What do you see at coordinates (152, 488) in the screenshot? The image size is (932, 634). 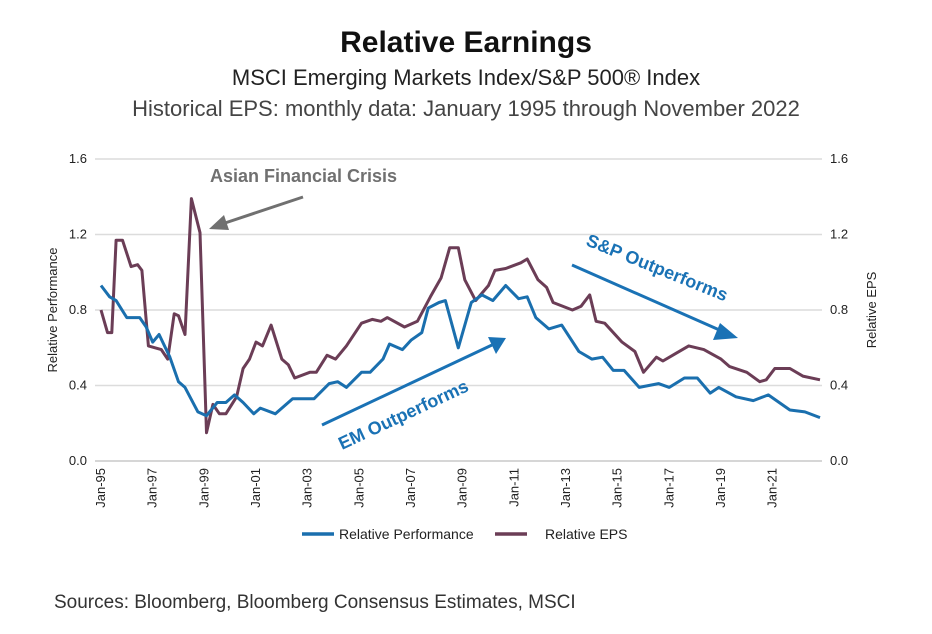 I see `x-tick-label: Jan-97` at bounding box center [152, 488].